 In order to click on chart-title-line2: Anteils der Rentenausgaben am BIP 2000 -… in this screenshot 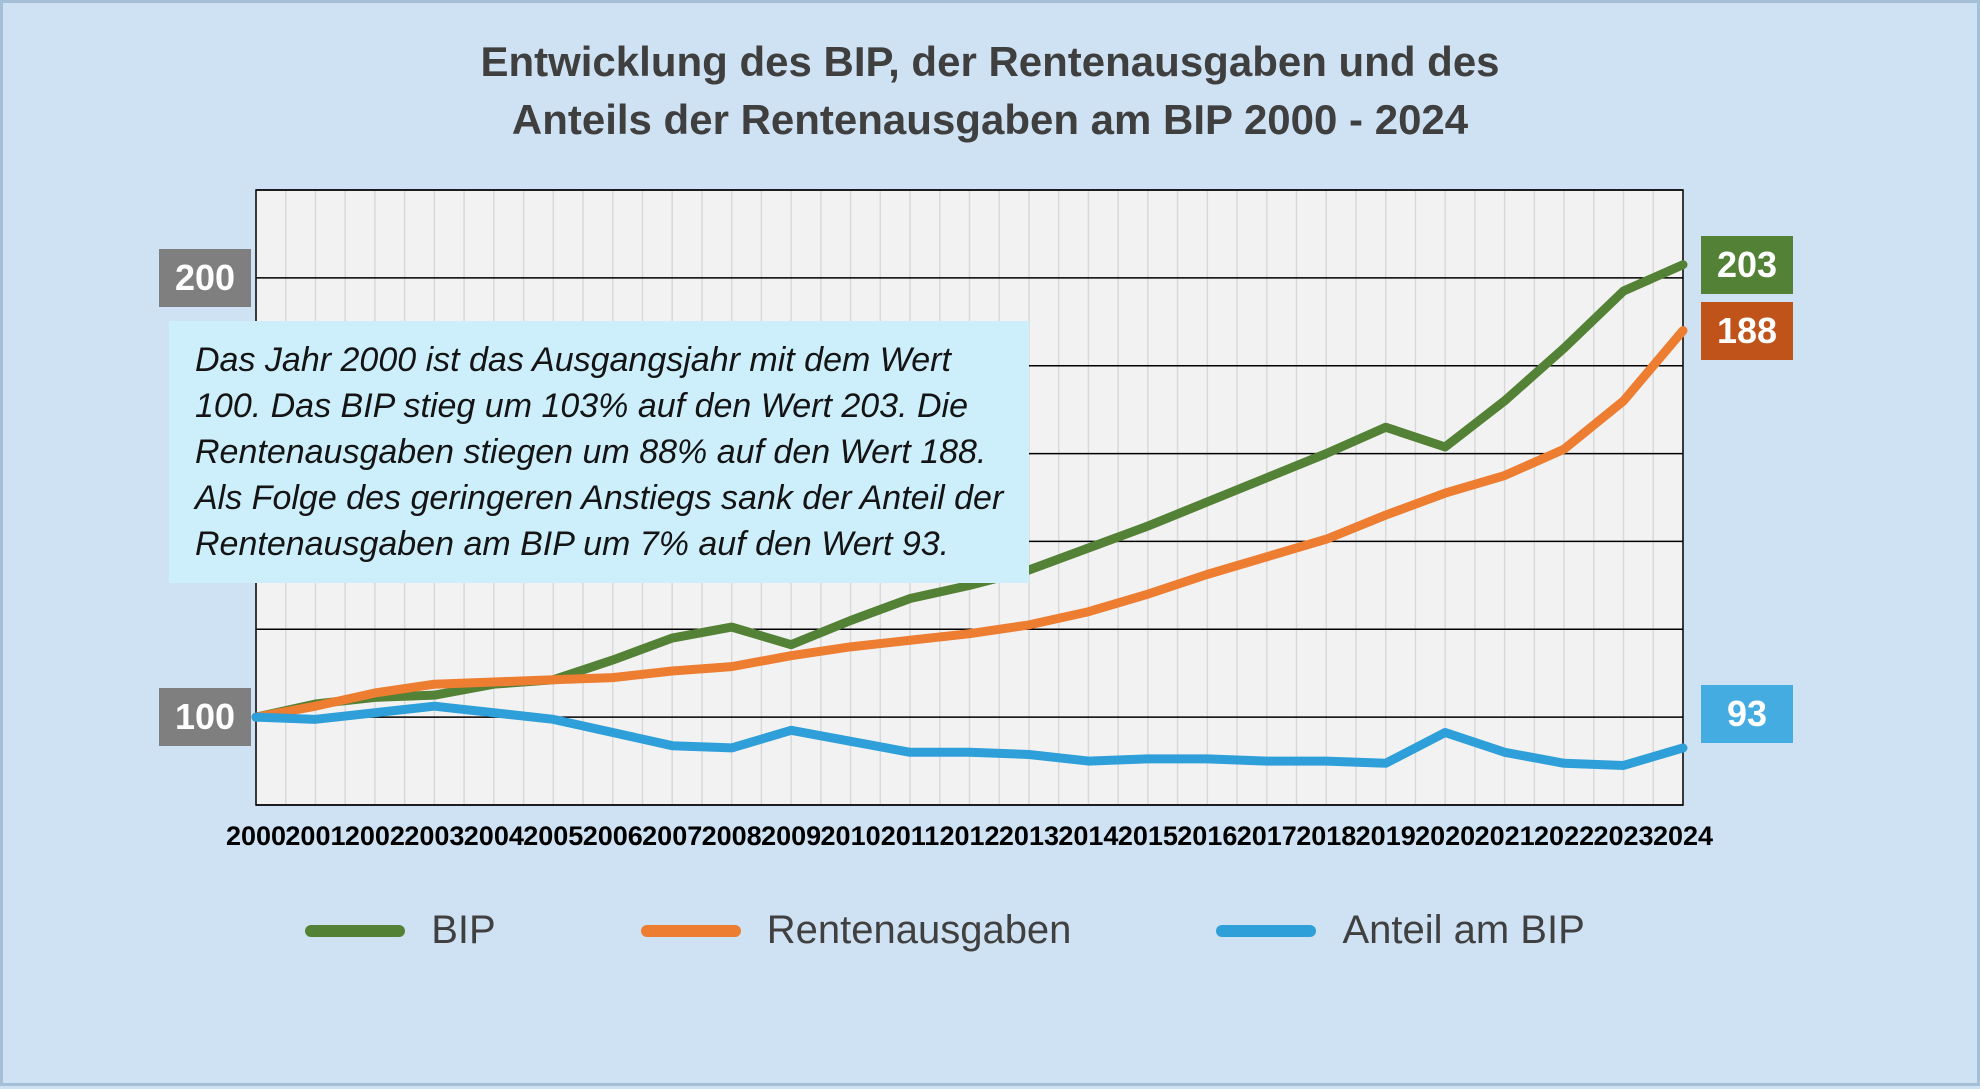, I will do `click(990, 119)`.